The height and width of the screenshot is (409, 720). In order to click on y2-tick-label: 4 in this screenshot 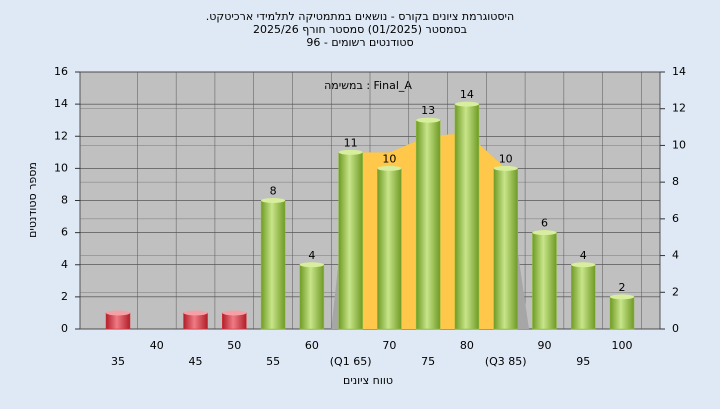, I will do `click(675, 255)`.